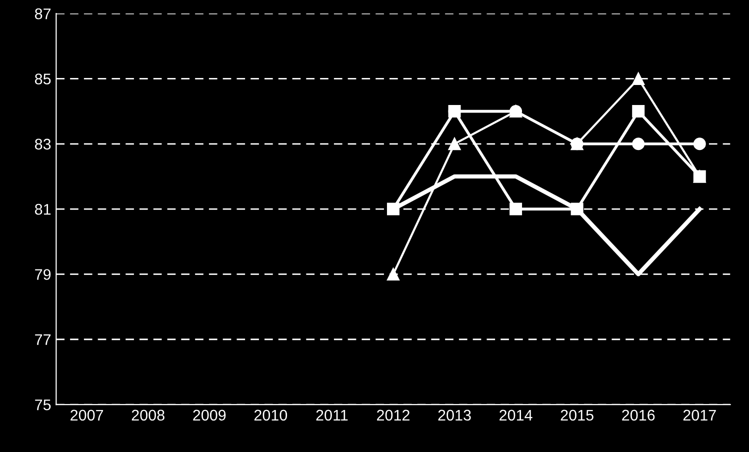  What do you see at coordinates (454, 415) in the screenshot?
I see `x-tick-label: 2013` at bounding box center [454, 415].